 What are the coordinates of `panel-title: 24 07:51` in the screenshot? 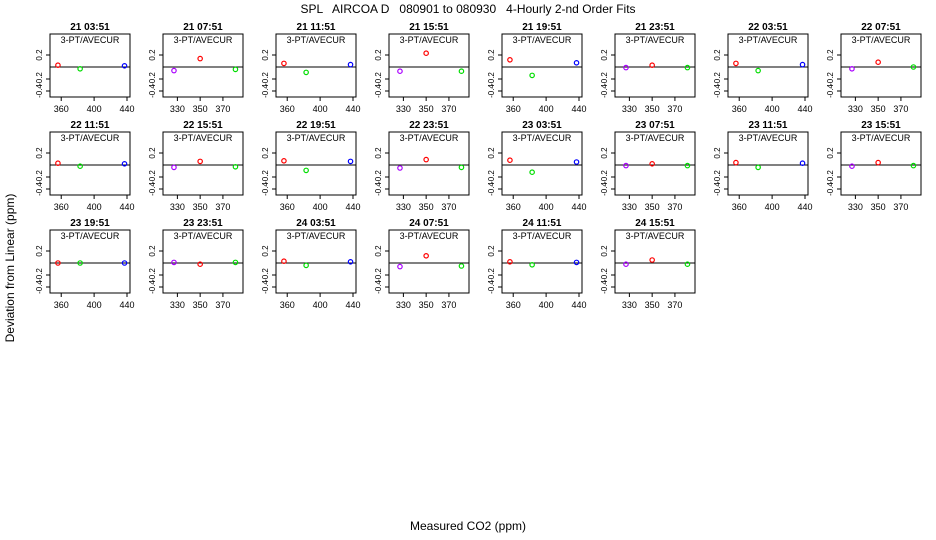 It's located at (429, 223).